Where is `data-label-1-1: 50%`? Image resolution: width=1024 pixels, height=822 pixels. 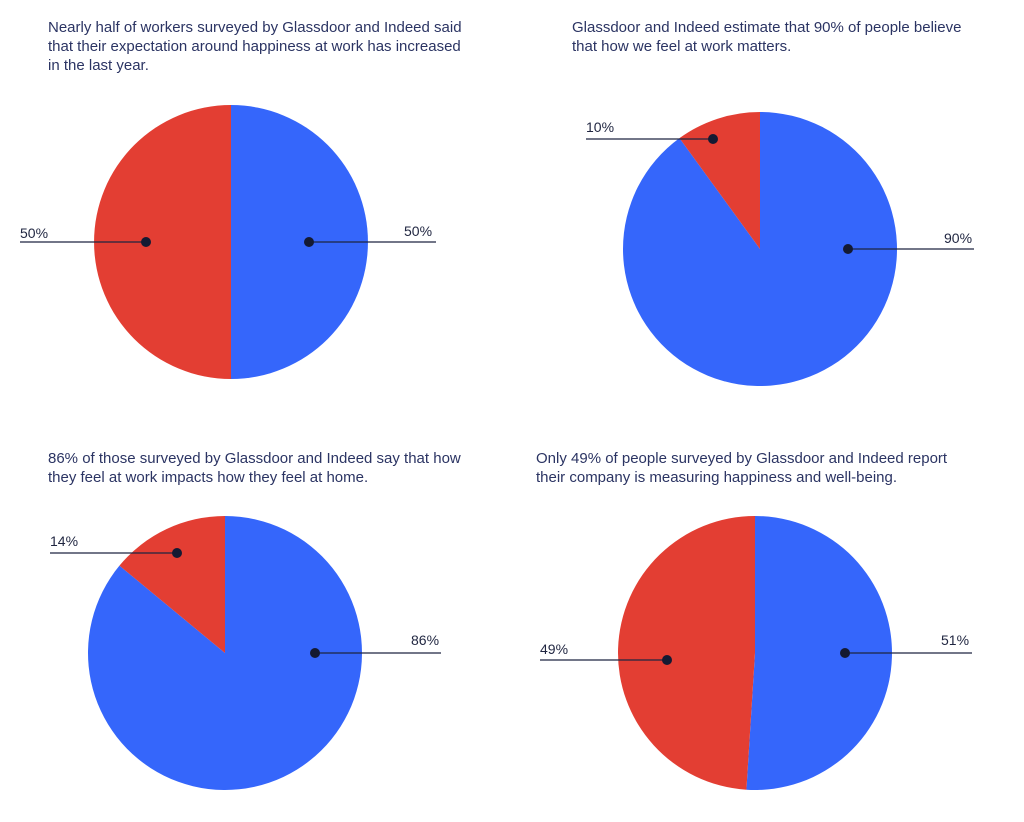 data-label-1-1: 50% is located at coordinates (418, 231).